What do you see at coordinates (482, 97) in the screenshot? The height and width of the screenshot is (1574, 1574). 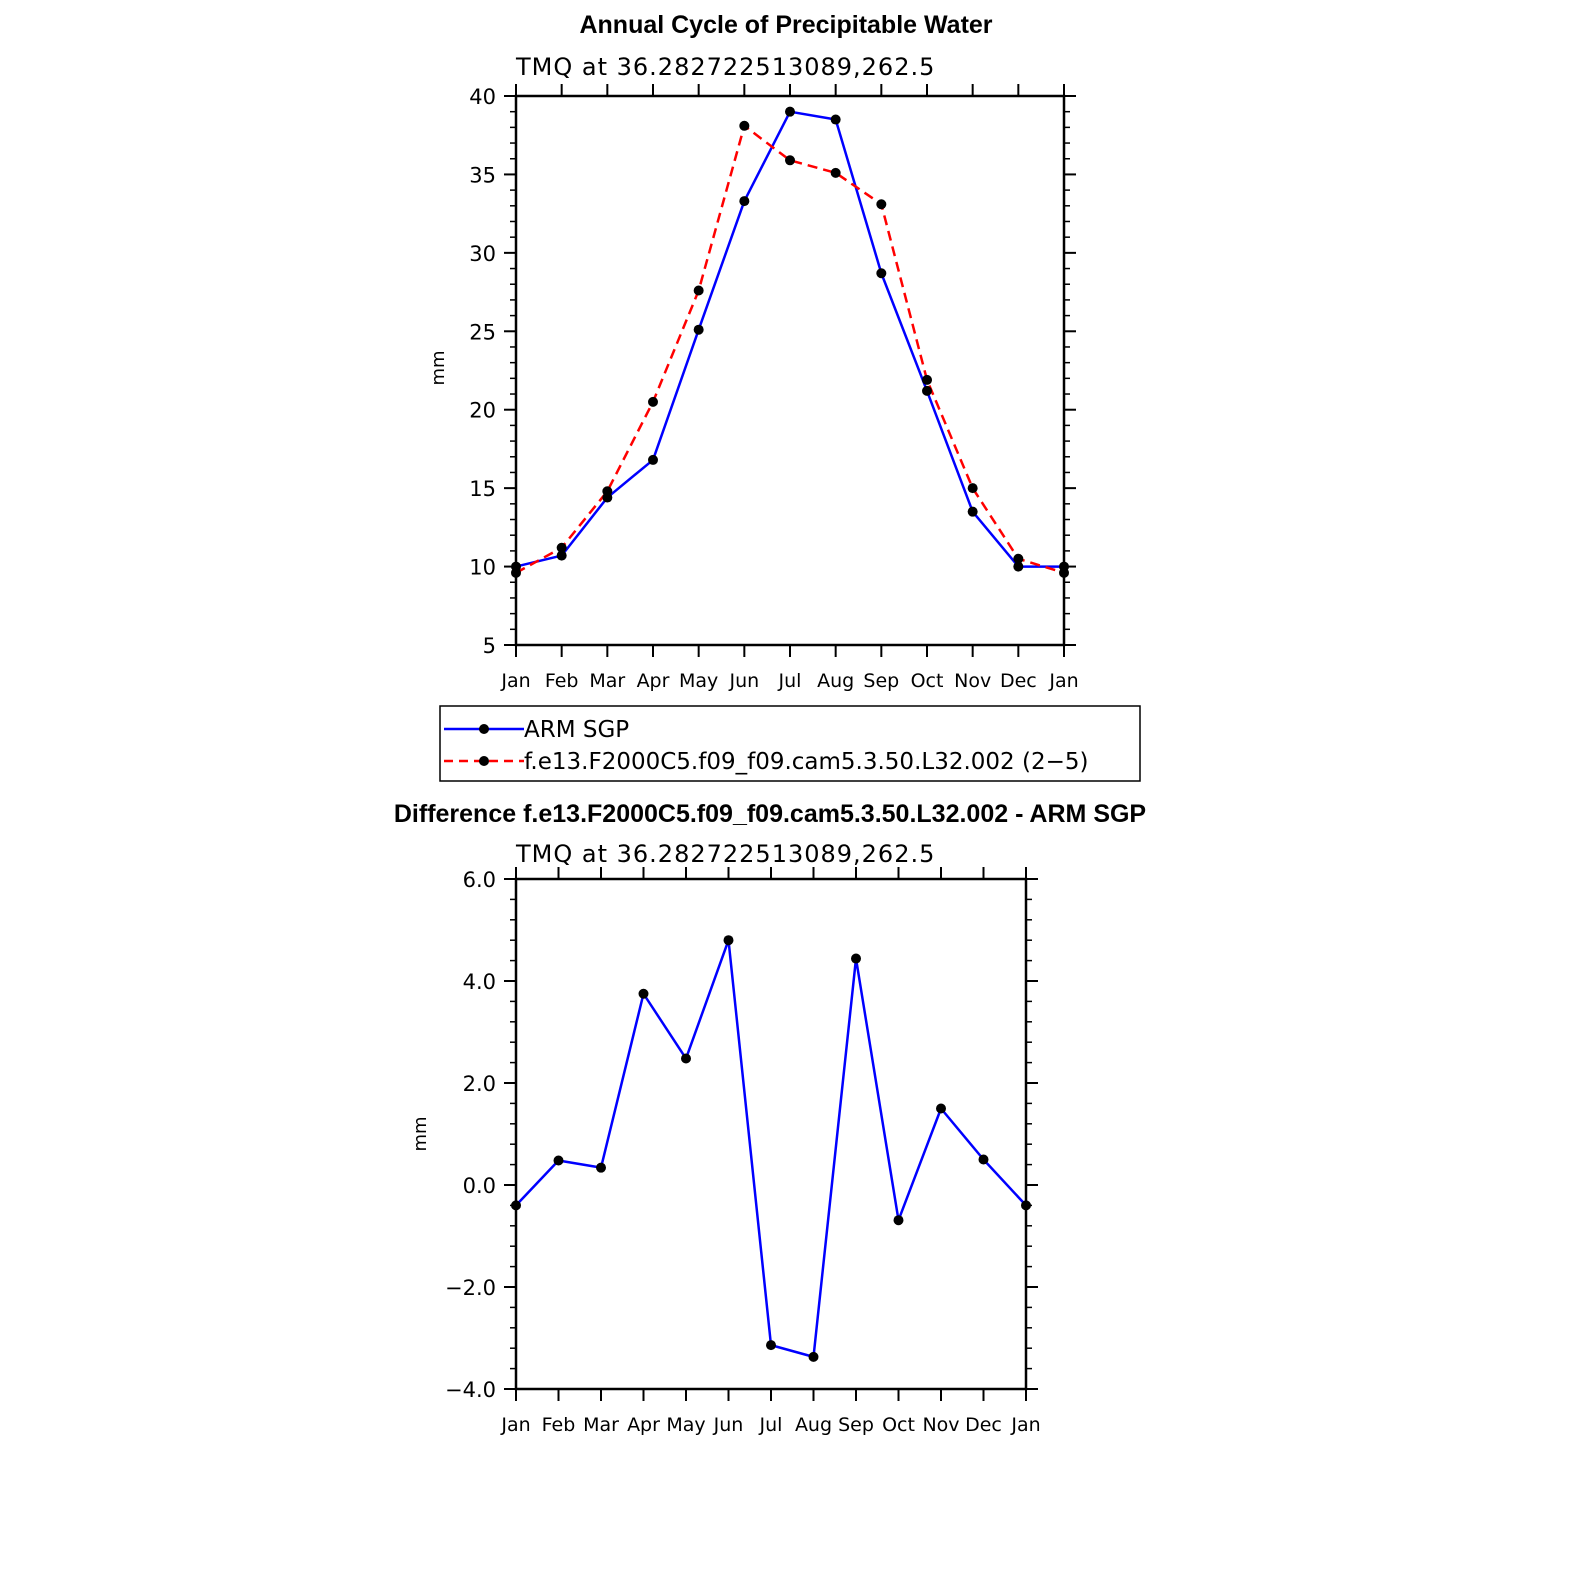 I see `y-tick-label: 40` at bounding box center [482, 97].